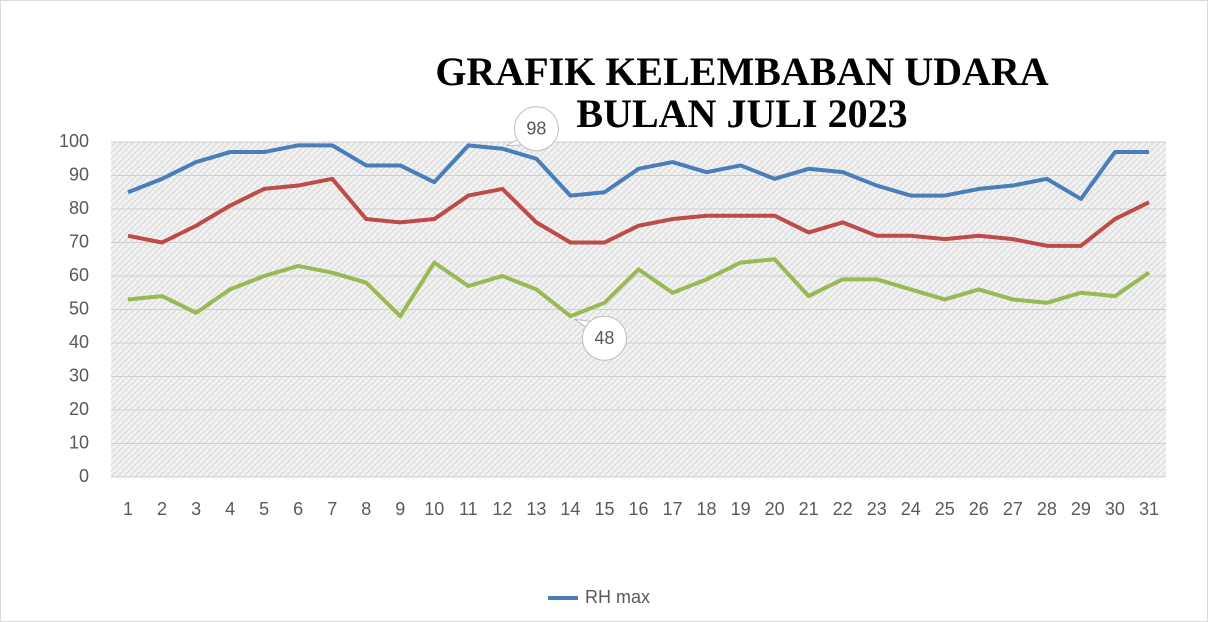  What do you see at coordinates (502, 509) in the screenshot?
I see `x-tick-label: 12` at bounding box center [502, 509].